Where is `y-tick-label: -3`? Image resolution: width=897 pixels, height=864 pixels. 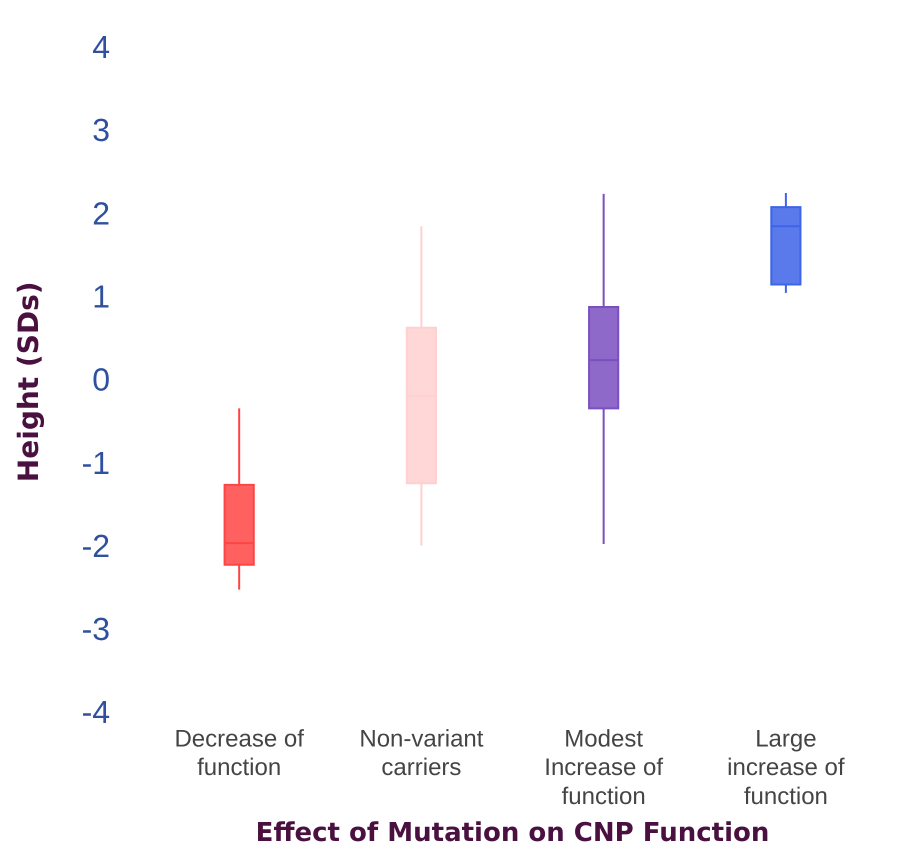 y-tick-label: -3 is located at coordinates (96, 629).